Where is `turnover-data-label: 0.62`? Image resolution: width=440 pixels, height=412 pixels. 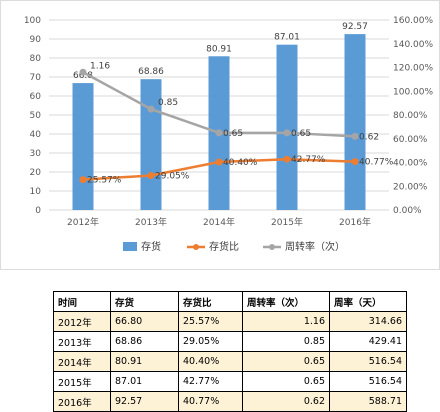
turnover-data-label: 0.62 is located at coordinates (369, 137).